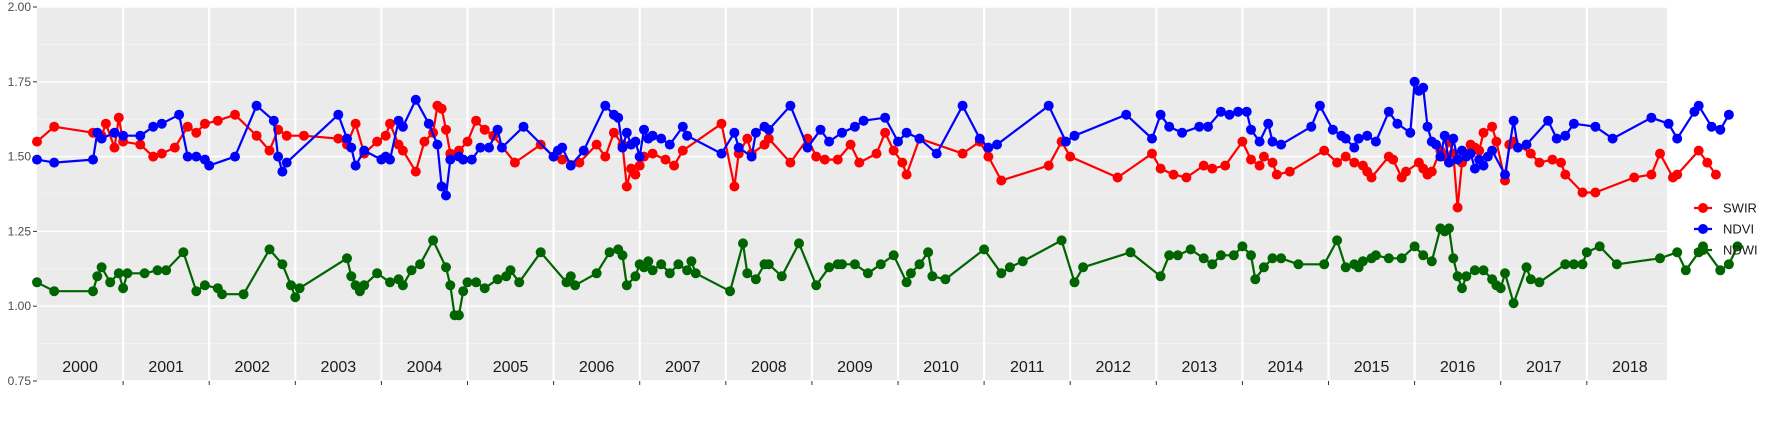 The width and height of the screenshot is (1773, 442). What do you see at coordinates (1738, 229) in the screenshot?
I see `legend-label: NDVI` at bounding box center [1738, 229].